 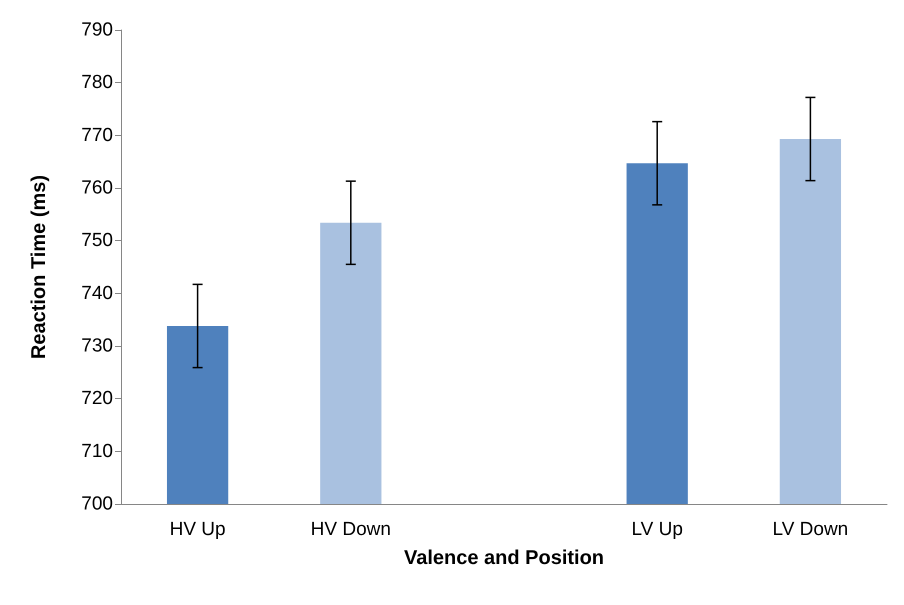 What do you see at coordinates (657, 529) in the screenshot?
I see `x-tick-label: LV Up` at bounding box center [657, 529].